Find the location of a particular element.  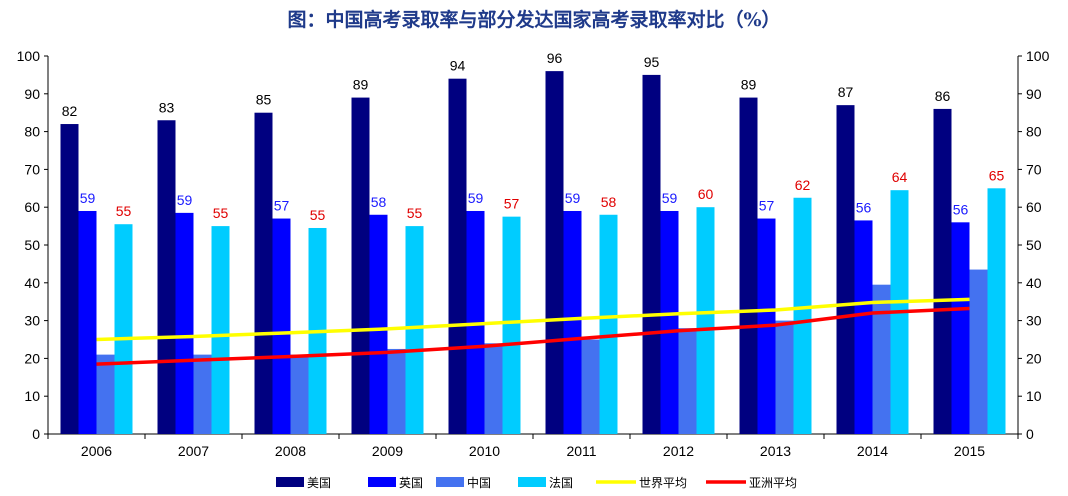

data-label: 58 is located at coordinates (379, 202).